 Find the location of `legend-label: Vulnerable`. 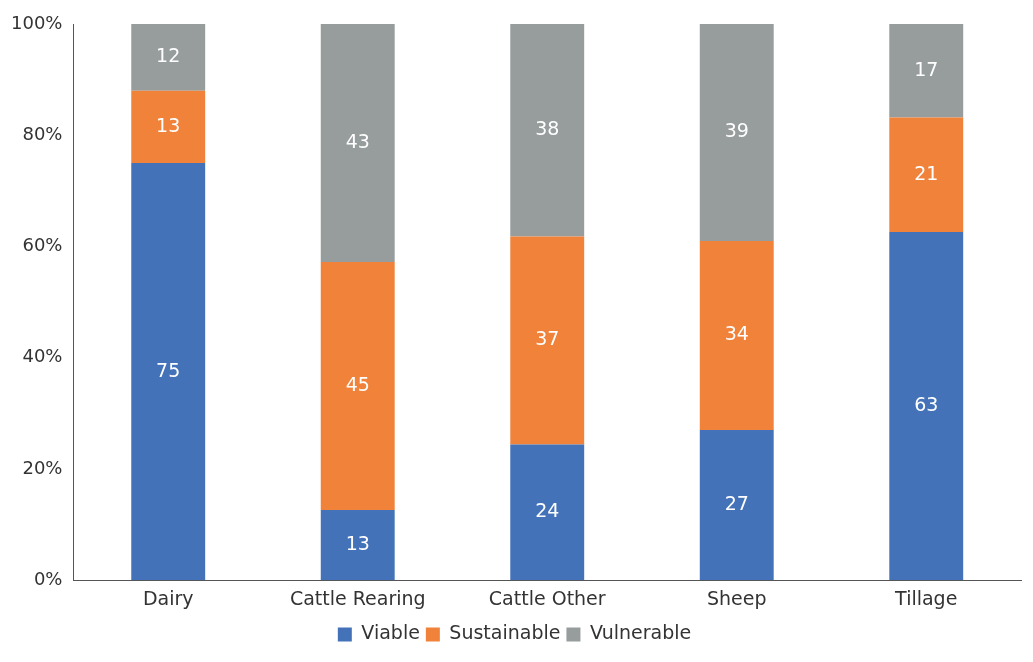

legend-label: Vulnerable is located at coordinates (640, 632).